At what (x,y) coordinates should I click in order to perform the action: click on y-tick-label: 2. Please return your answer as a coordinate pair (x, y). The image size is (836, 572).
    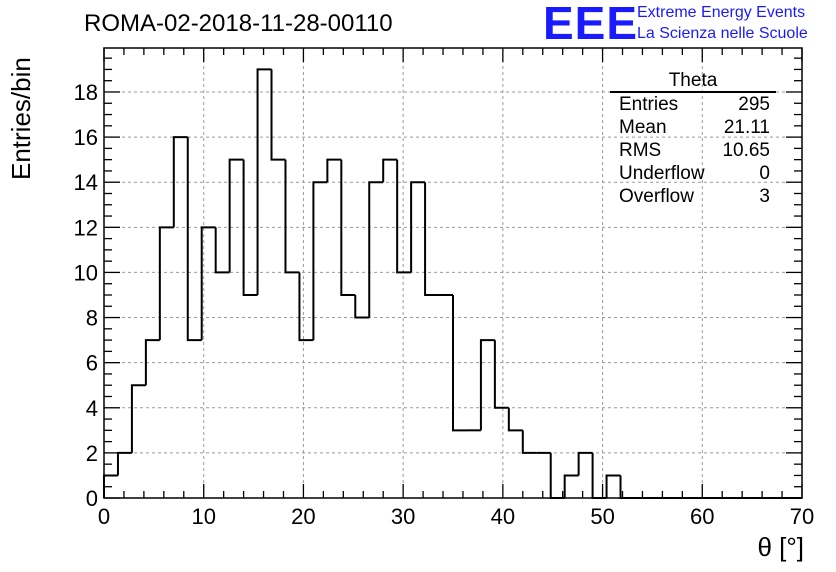
    Looking at the image, I should click on (92, 453).